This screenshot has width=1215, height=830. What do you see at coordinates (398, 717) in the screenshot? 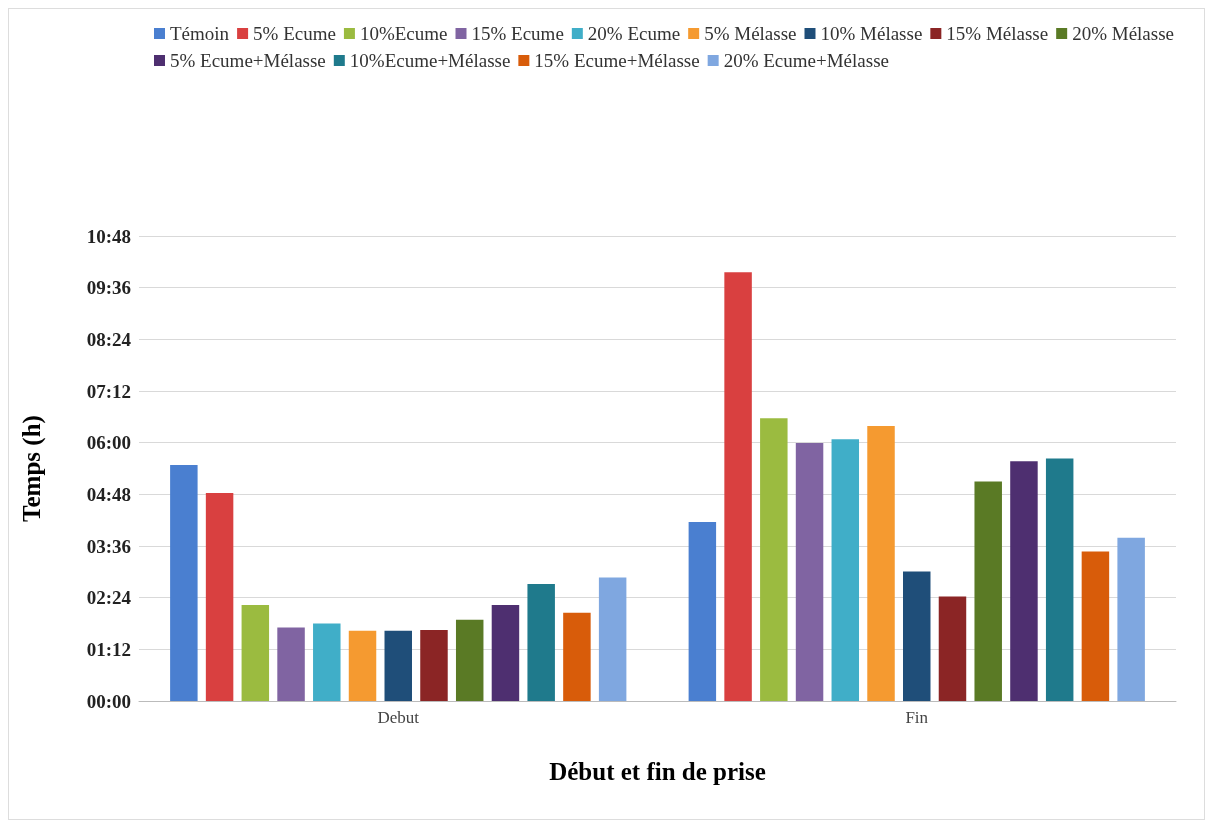
I see `x-tick-label: Debut` at bounding box center [398, 717].